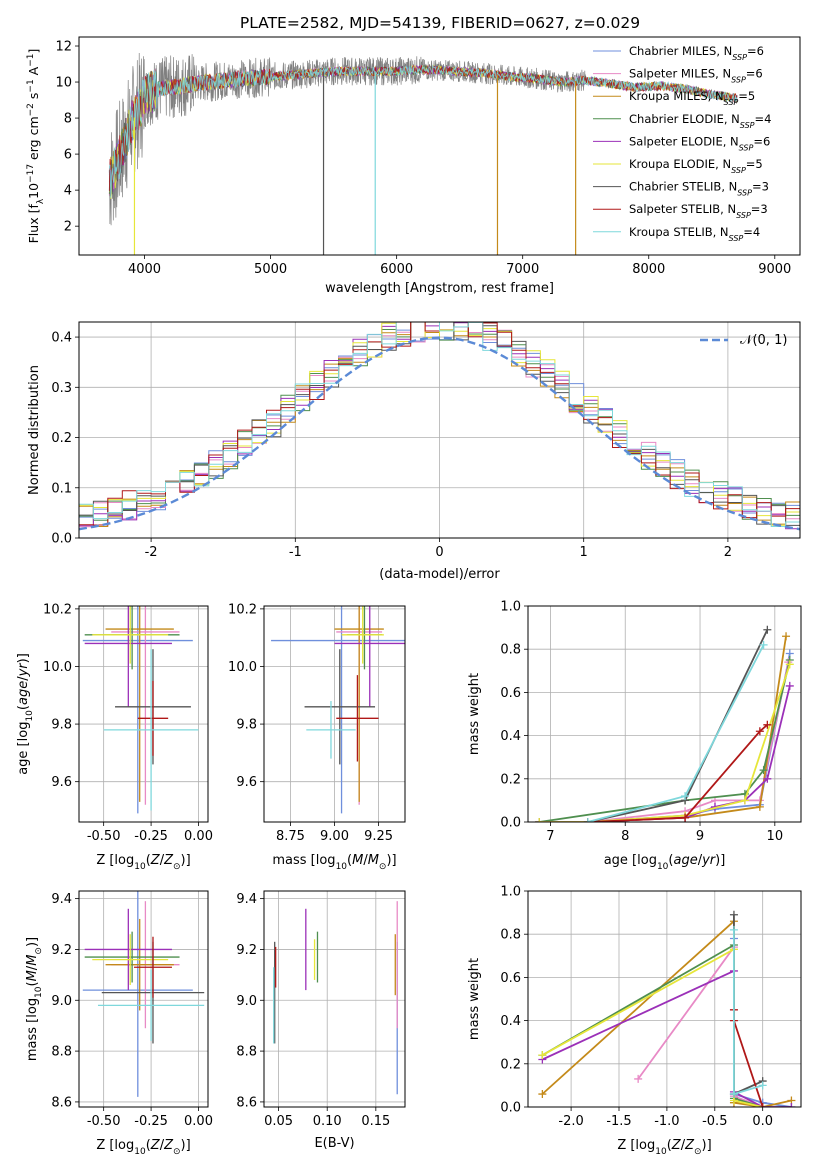 The image size is (819, 1170). Describe the element at coordinates (63, 83) in the screenshot. I see `y-tick-label: 10` at that location.